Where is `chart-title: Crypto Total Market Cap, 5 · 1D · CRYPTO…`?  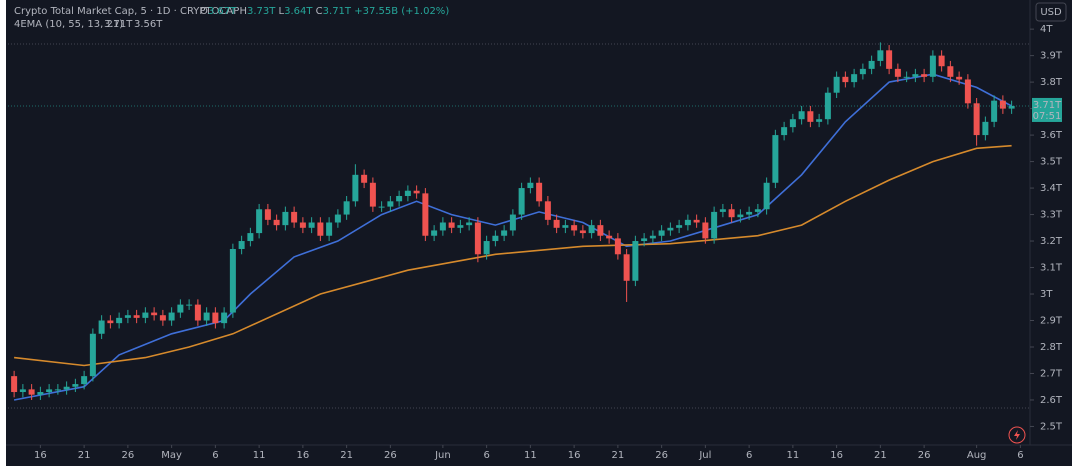 chart-title: Crypto Total Market Cap, 5 · 1D · CRYPTO… is located at coordinates (126, 11).